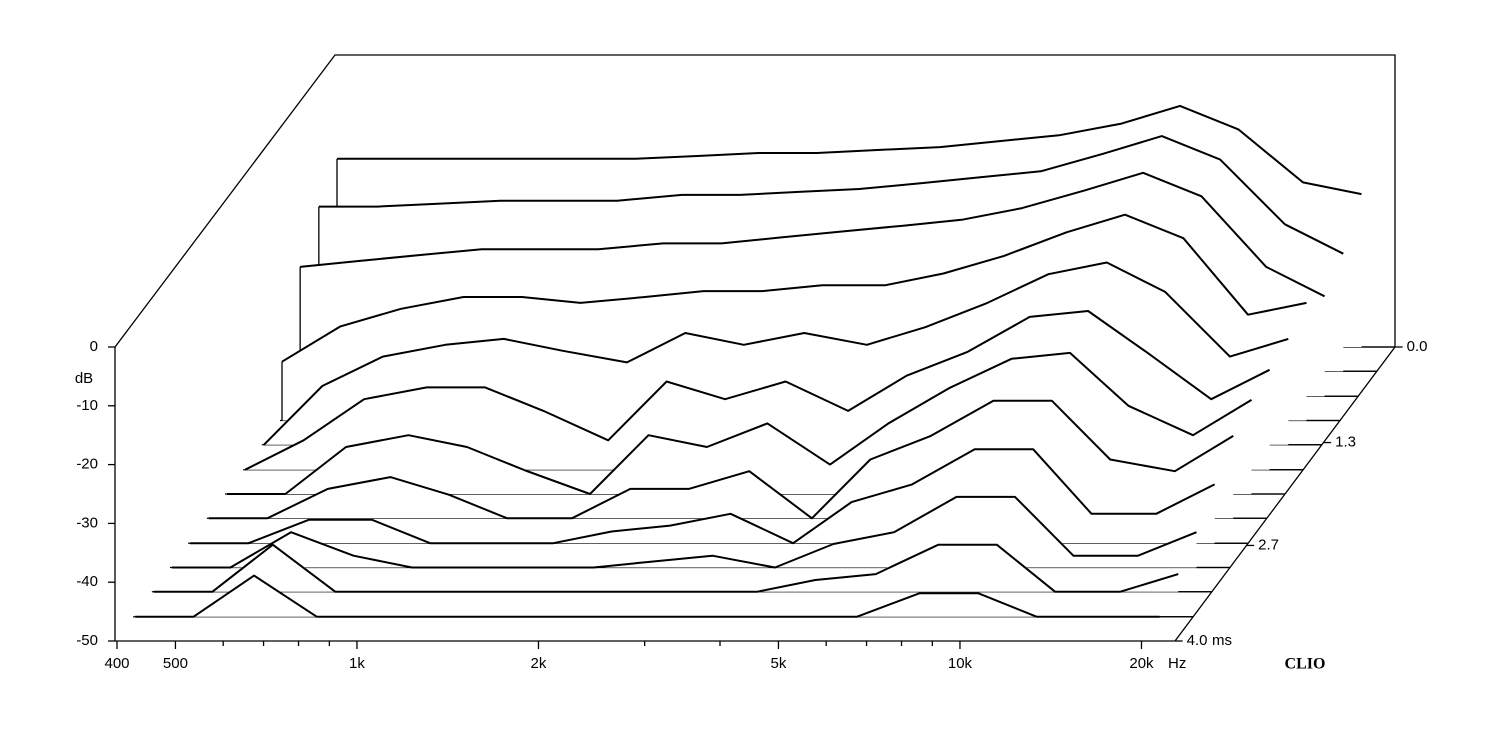  I want to click on y-tick-label: -30, so click(87, 522).